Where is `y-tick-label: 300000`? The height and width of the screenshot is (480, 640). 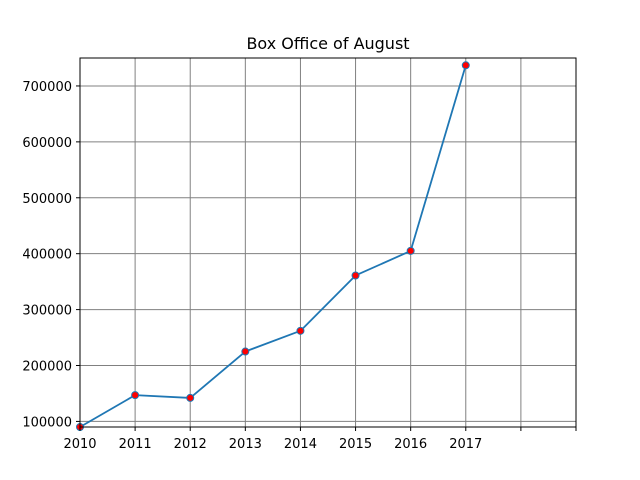 y-tick-label: 300000 is located at coordinates (47, 311).